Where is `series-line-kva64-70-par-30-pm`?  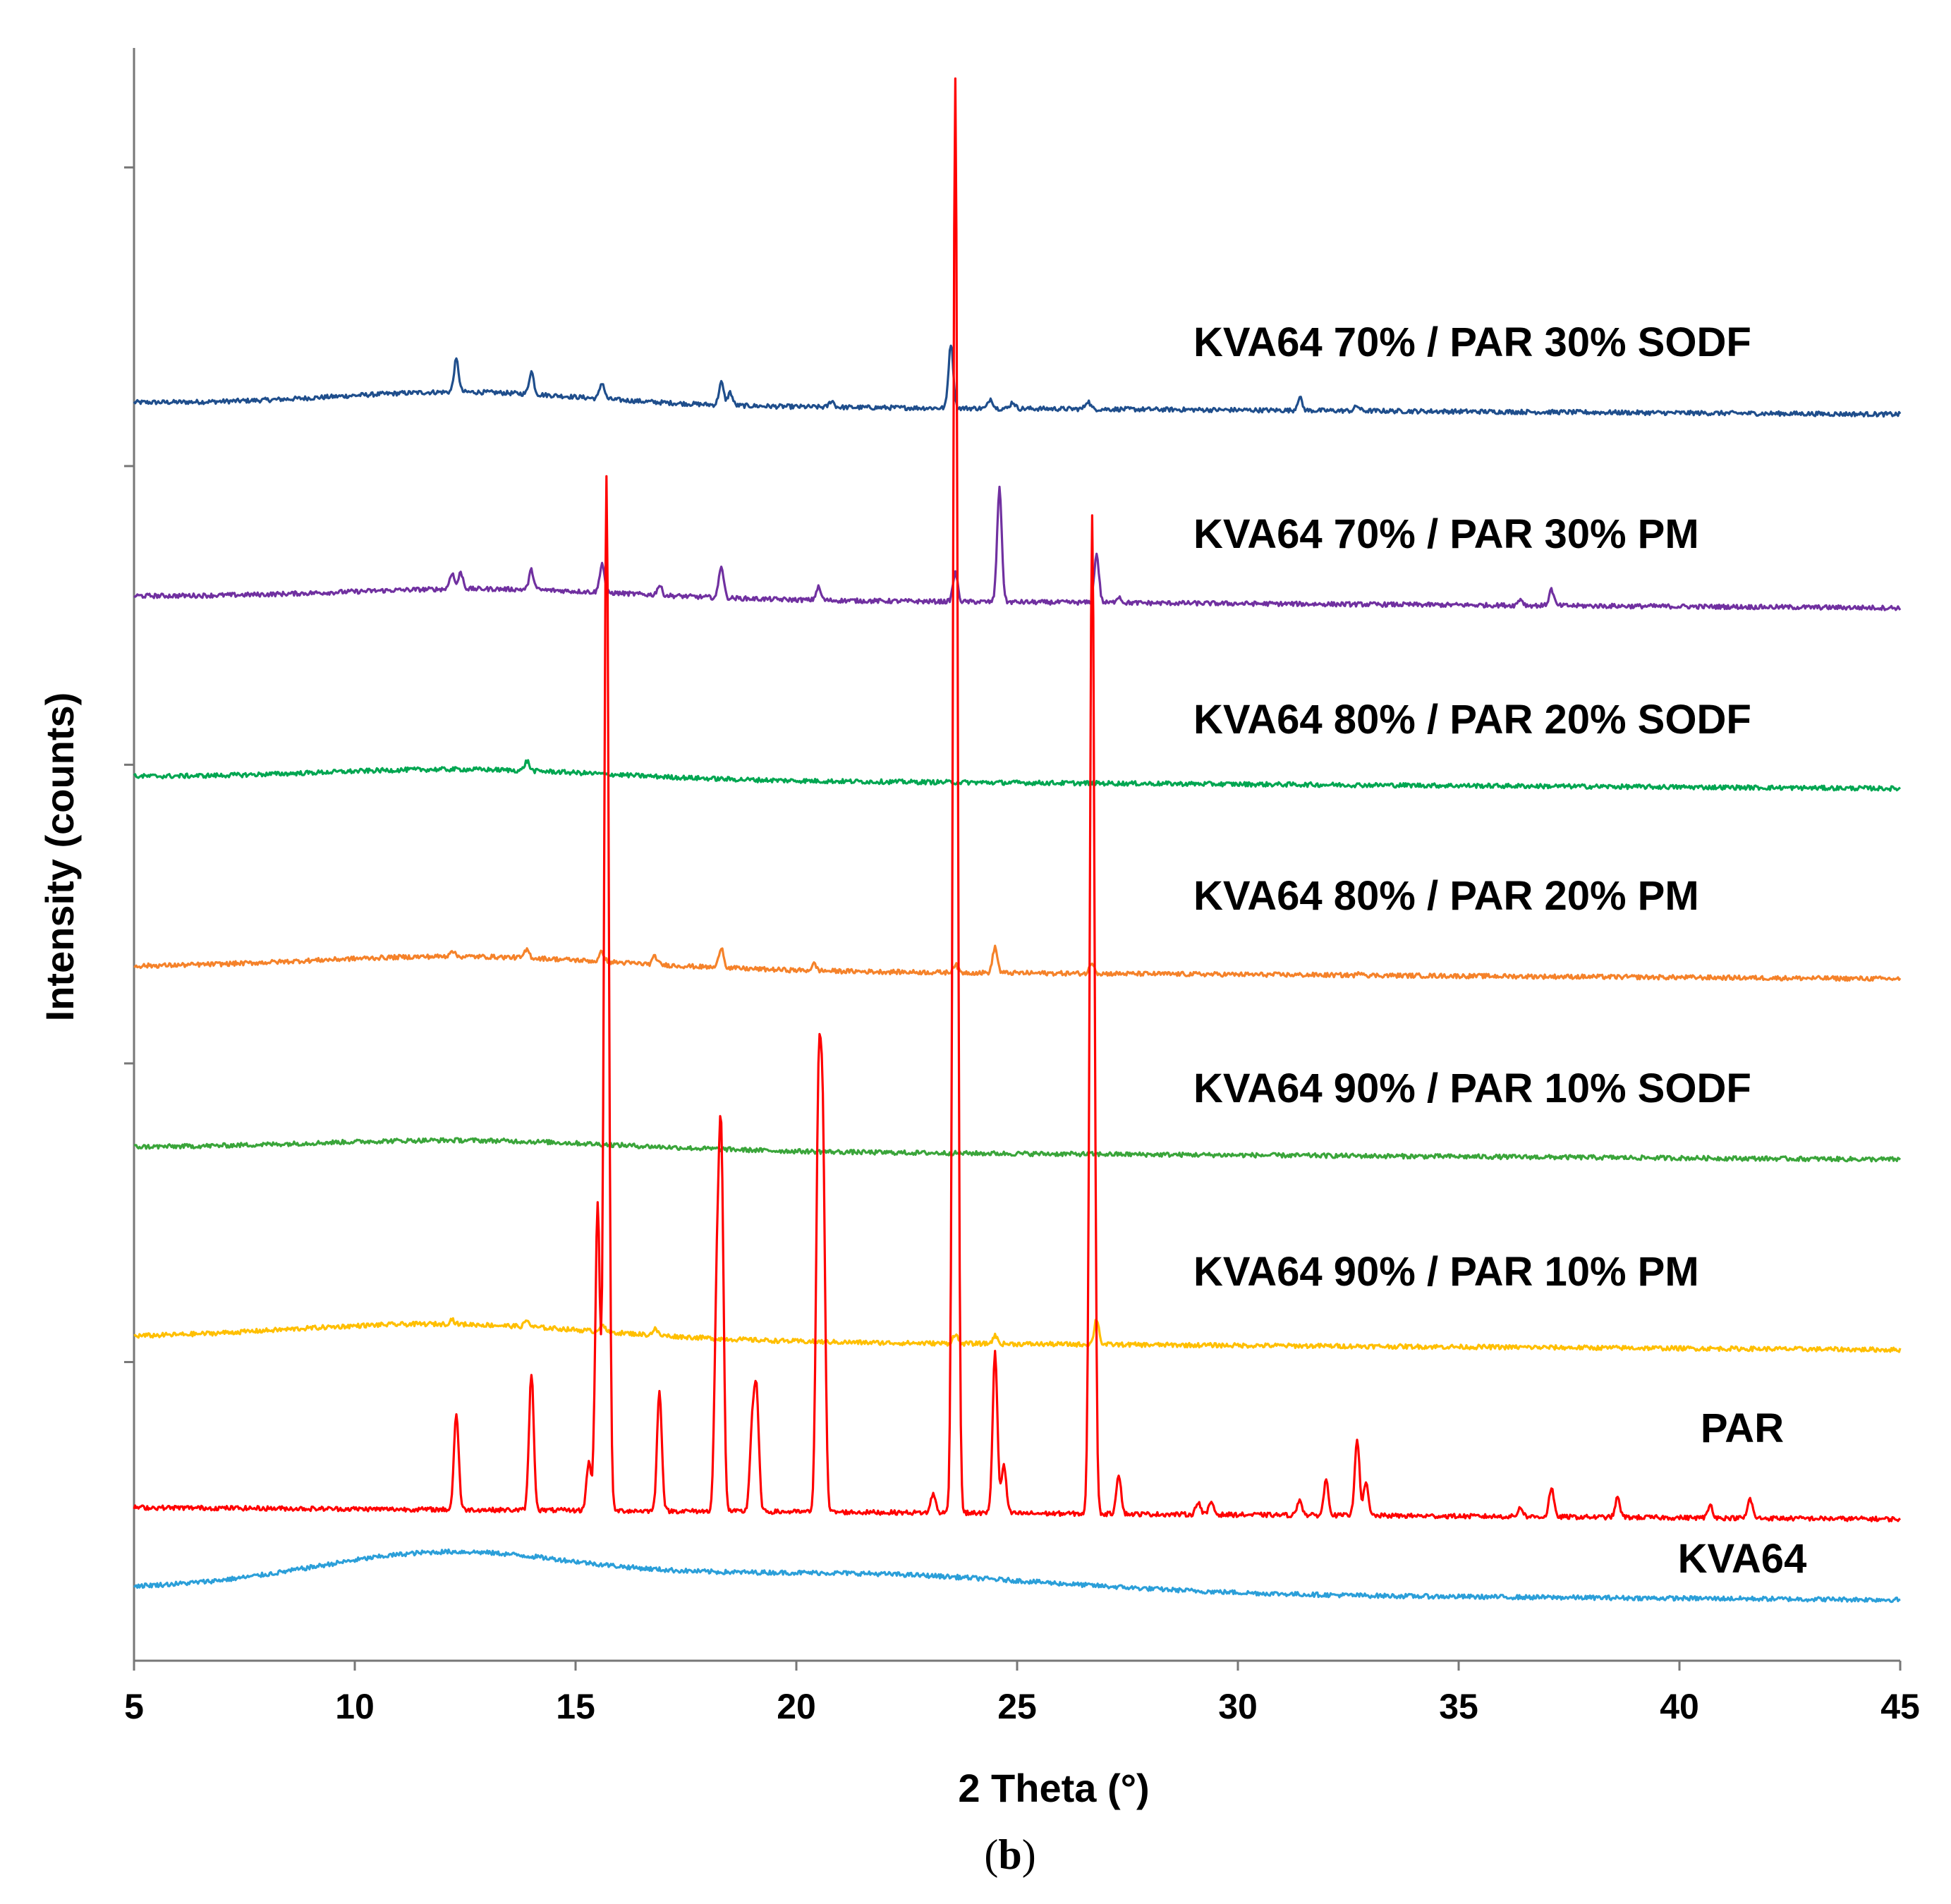
series-line-kva64-70-par-30-pm is located at coordinates (1017, 548).